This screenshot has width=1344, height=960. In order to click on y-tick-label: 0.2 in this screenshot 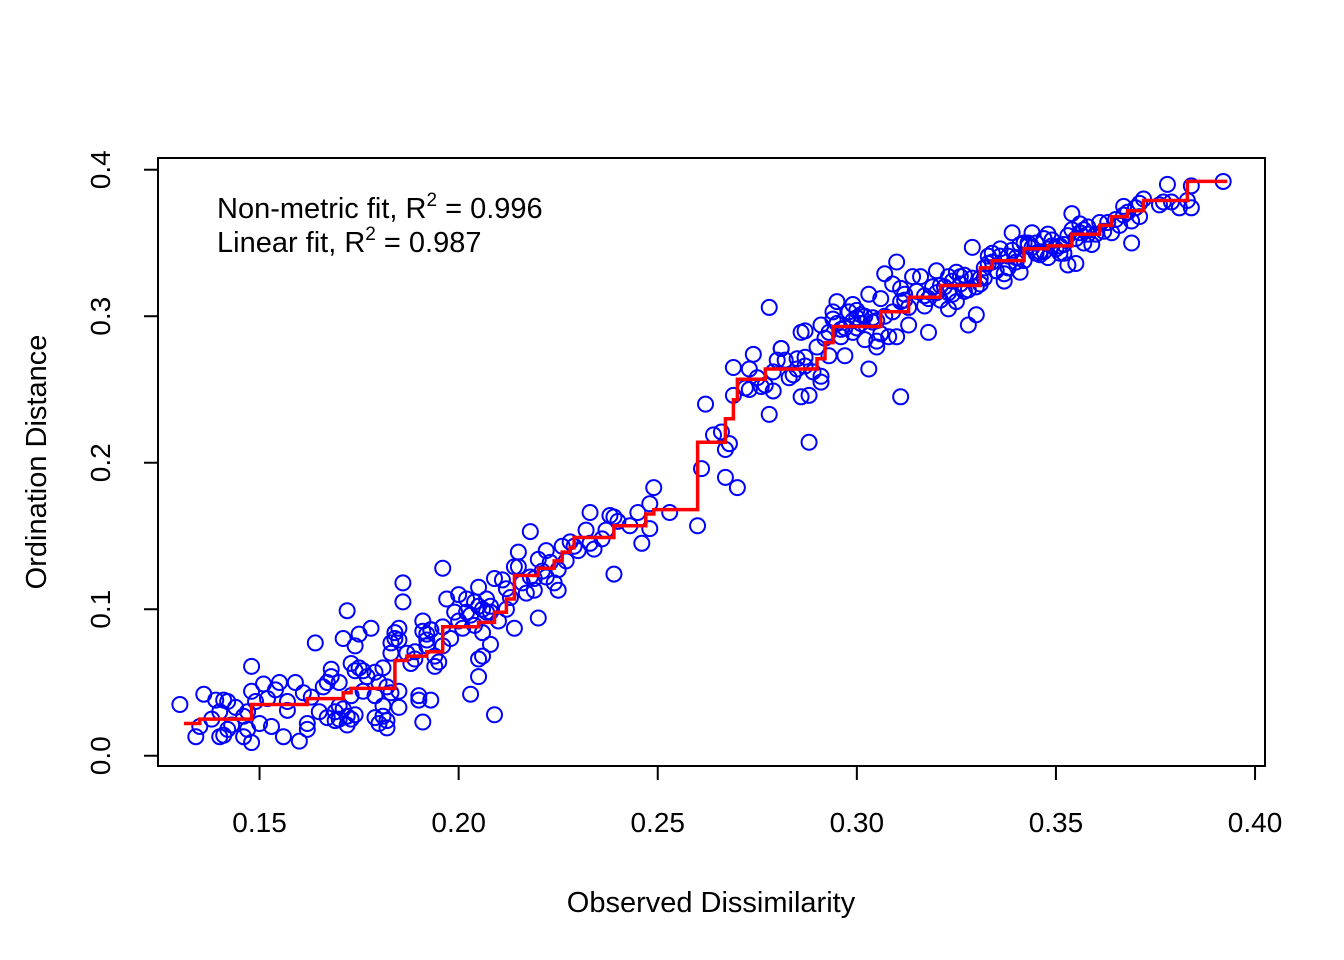, I will do `click(100, 462)`.